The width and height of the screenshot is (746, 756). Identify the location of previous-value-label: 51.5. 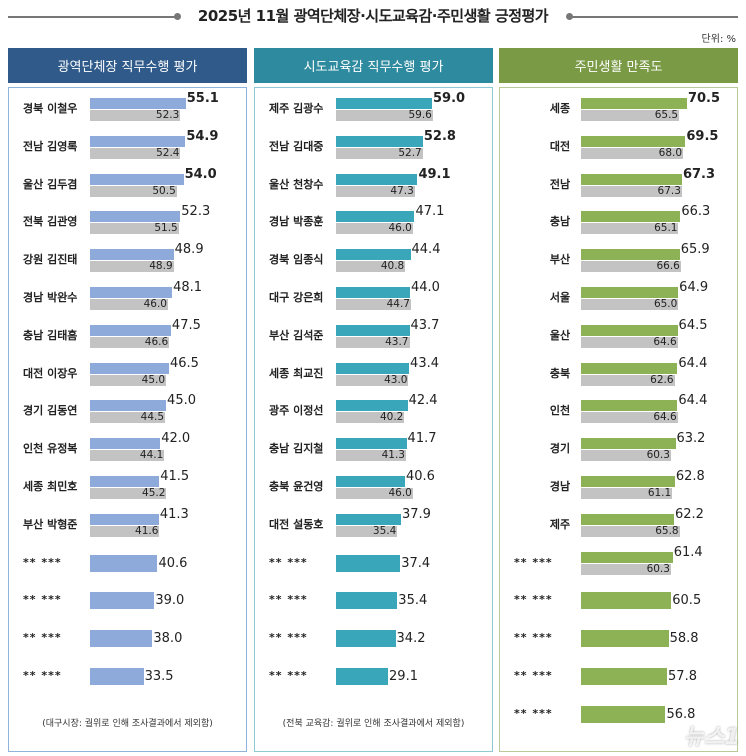
(166, 228).